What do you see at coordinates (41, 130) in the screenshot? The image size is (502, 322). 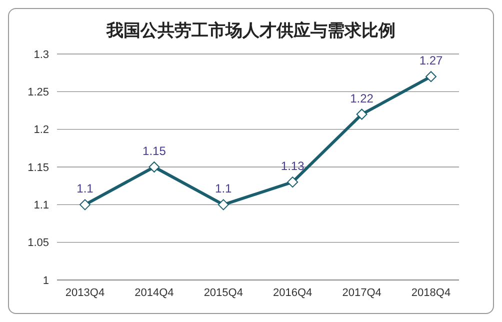 I see `y-tick-label: 1.2` at bounding box center [41, 130].